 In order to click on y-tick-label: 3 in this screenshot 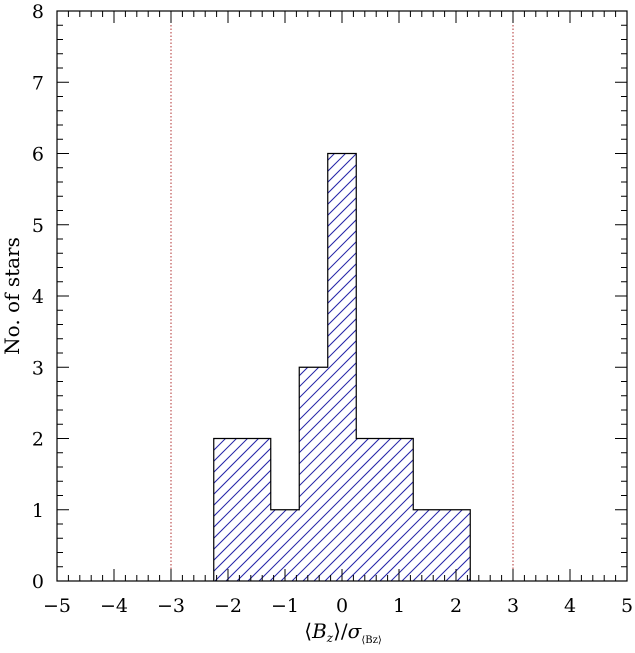, I will do `click(38, 368)`.